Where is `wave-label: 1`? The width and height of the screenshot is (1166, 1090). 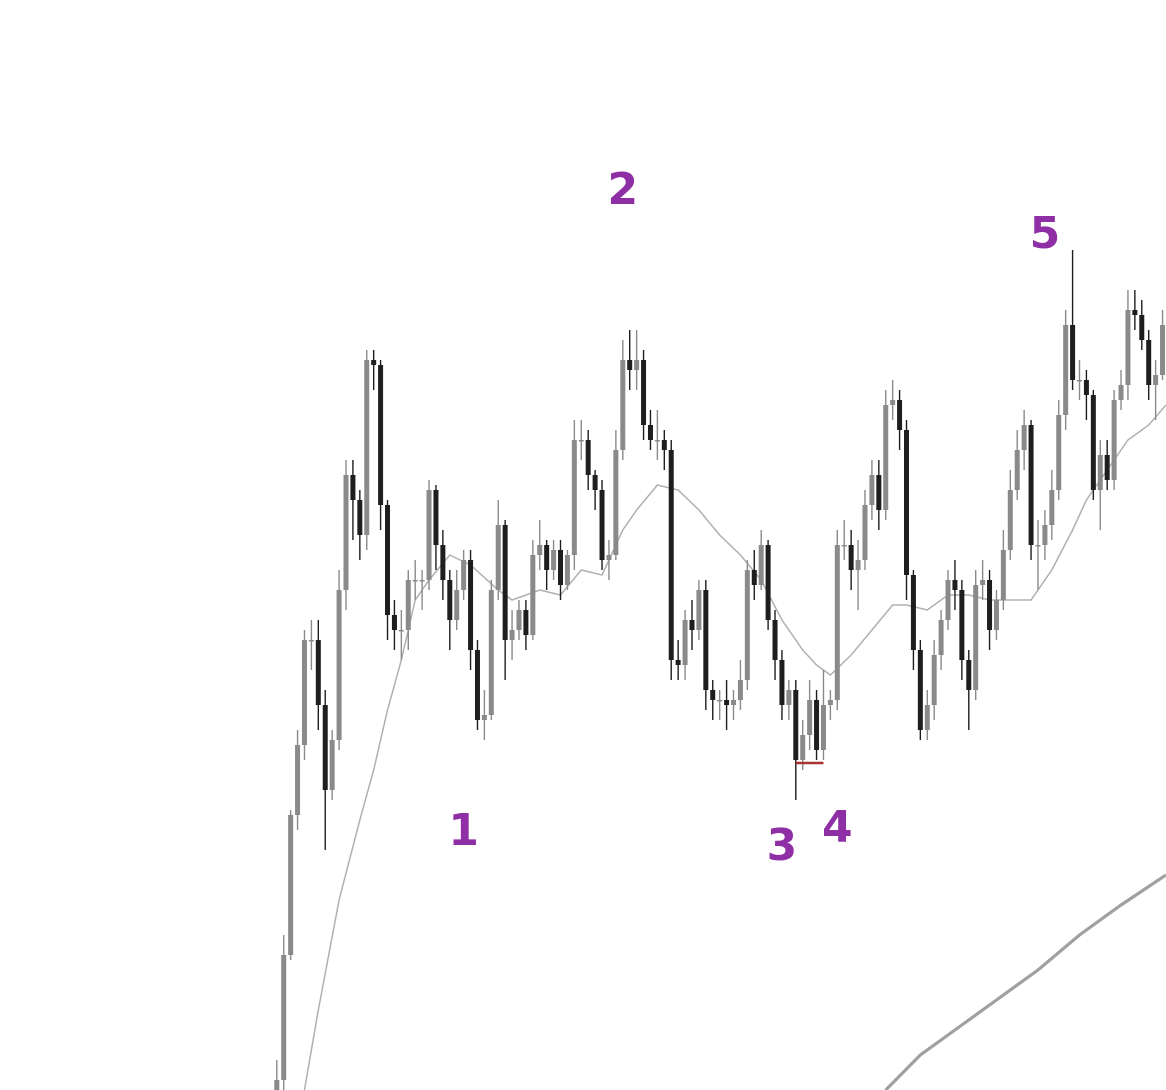
wave-label: 1 is located at coordinates (463, 830).